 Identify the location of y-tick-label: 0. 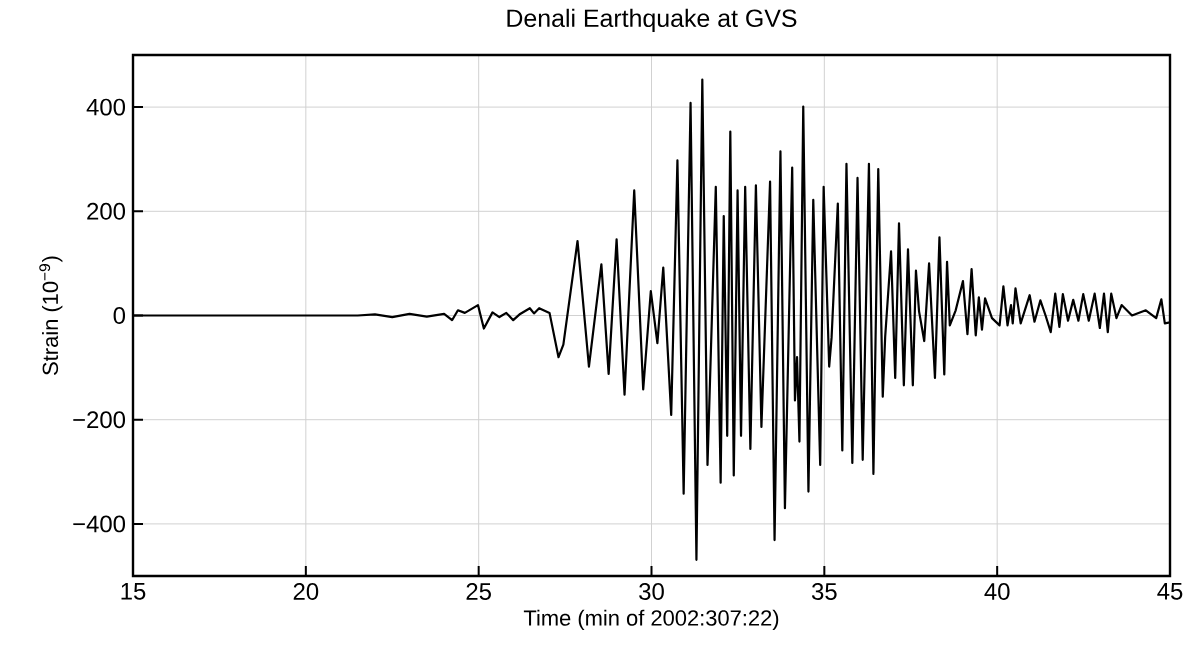
(119, 315).